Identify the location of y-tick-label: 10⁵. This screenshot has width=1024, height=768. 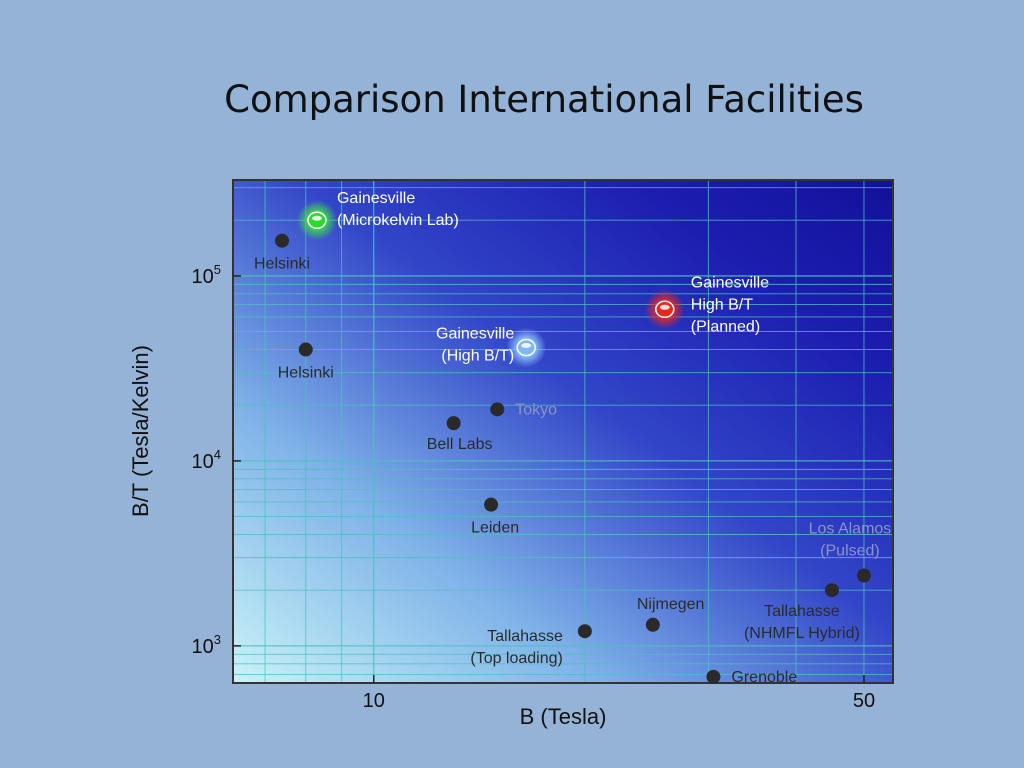
(206, 275).